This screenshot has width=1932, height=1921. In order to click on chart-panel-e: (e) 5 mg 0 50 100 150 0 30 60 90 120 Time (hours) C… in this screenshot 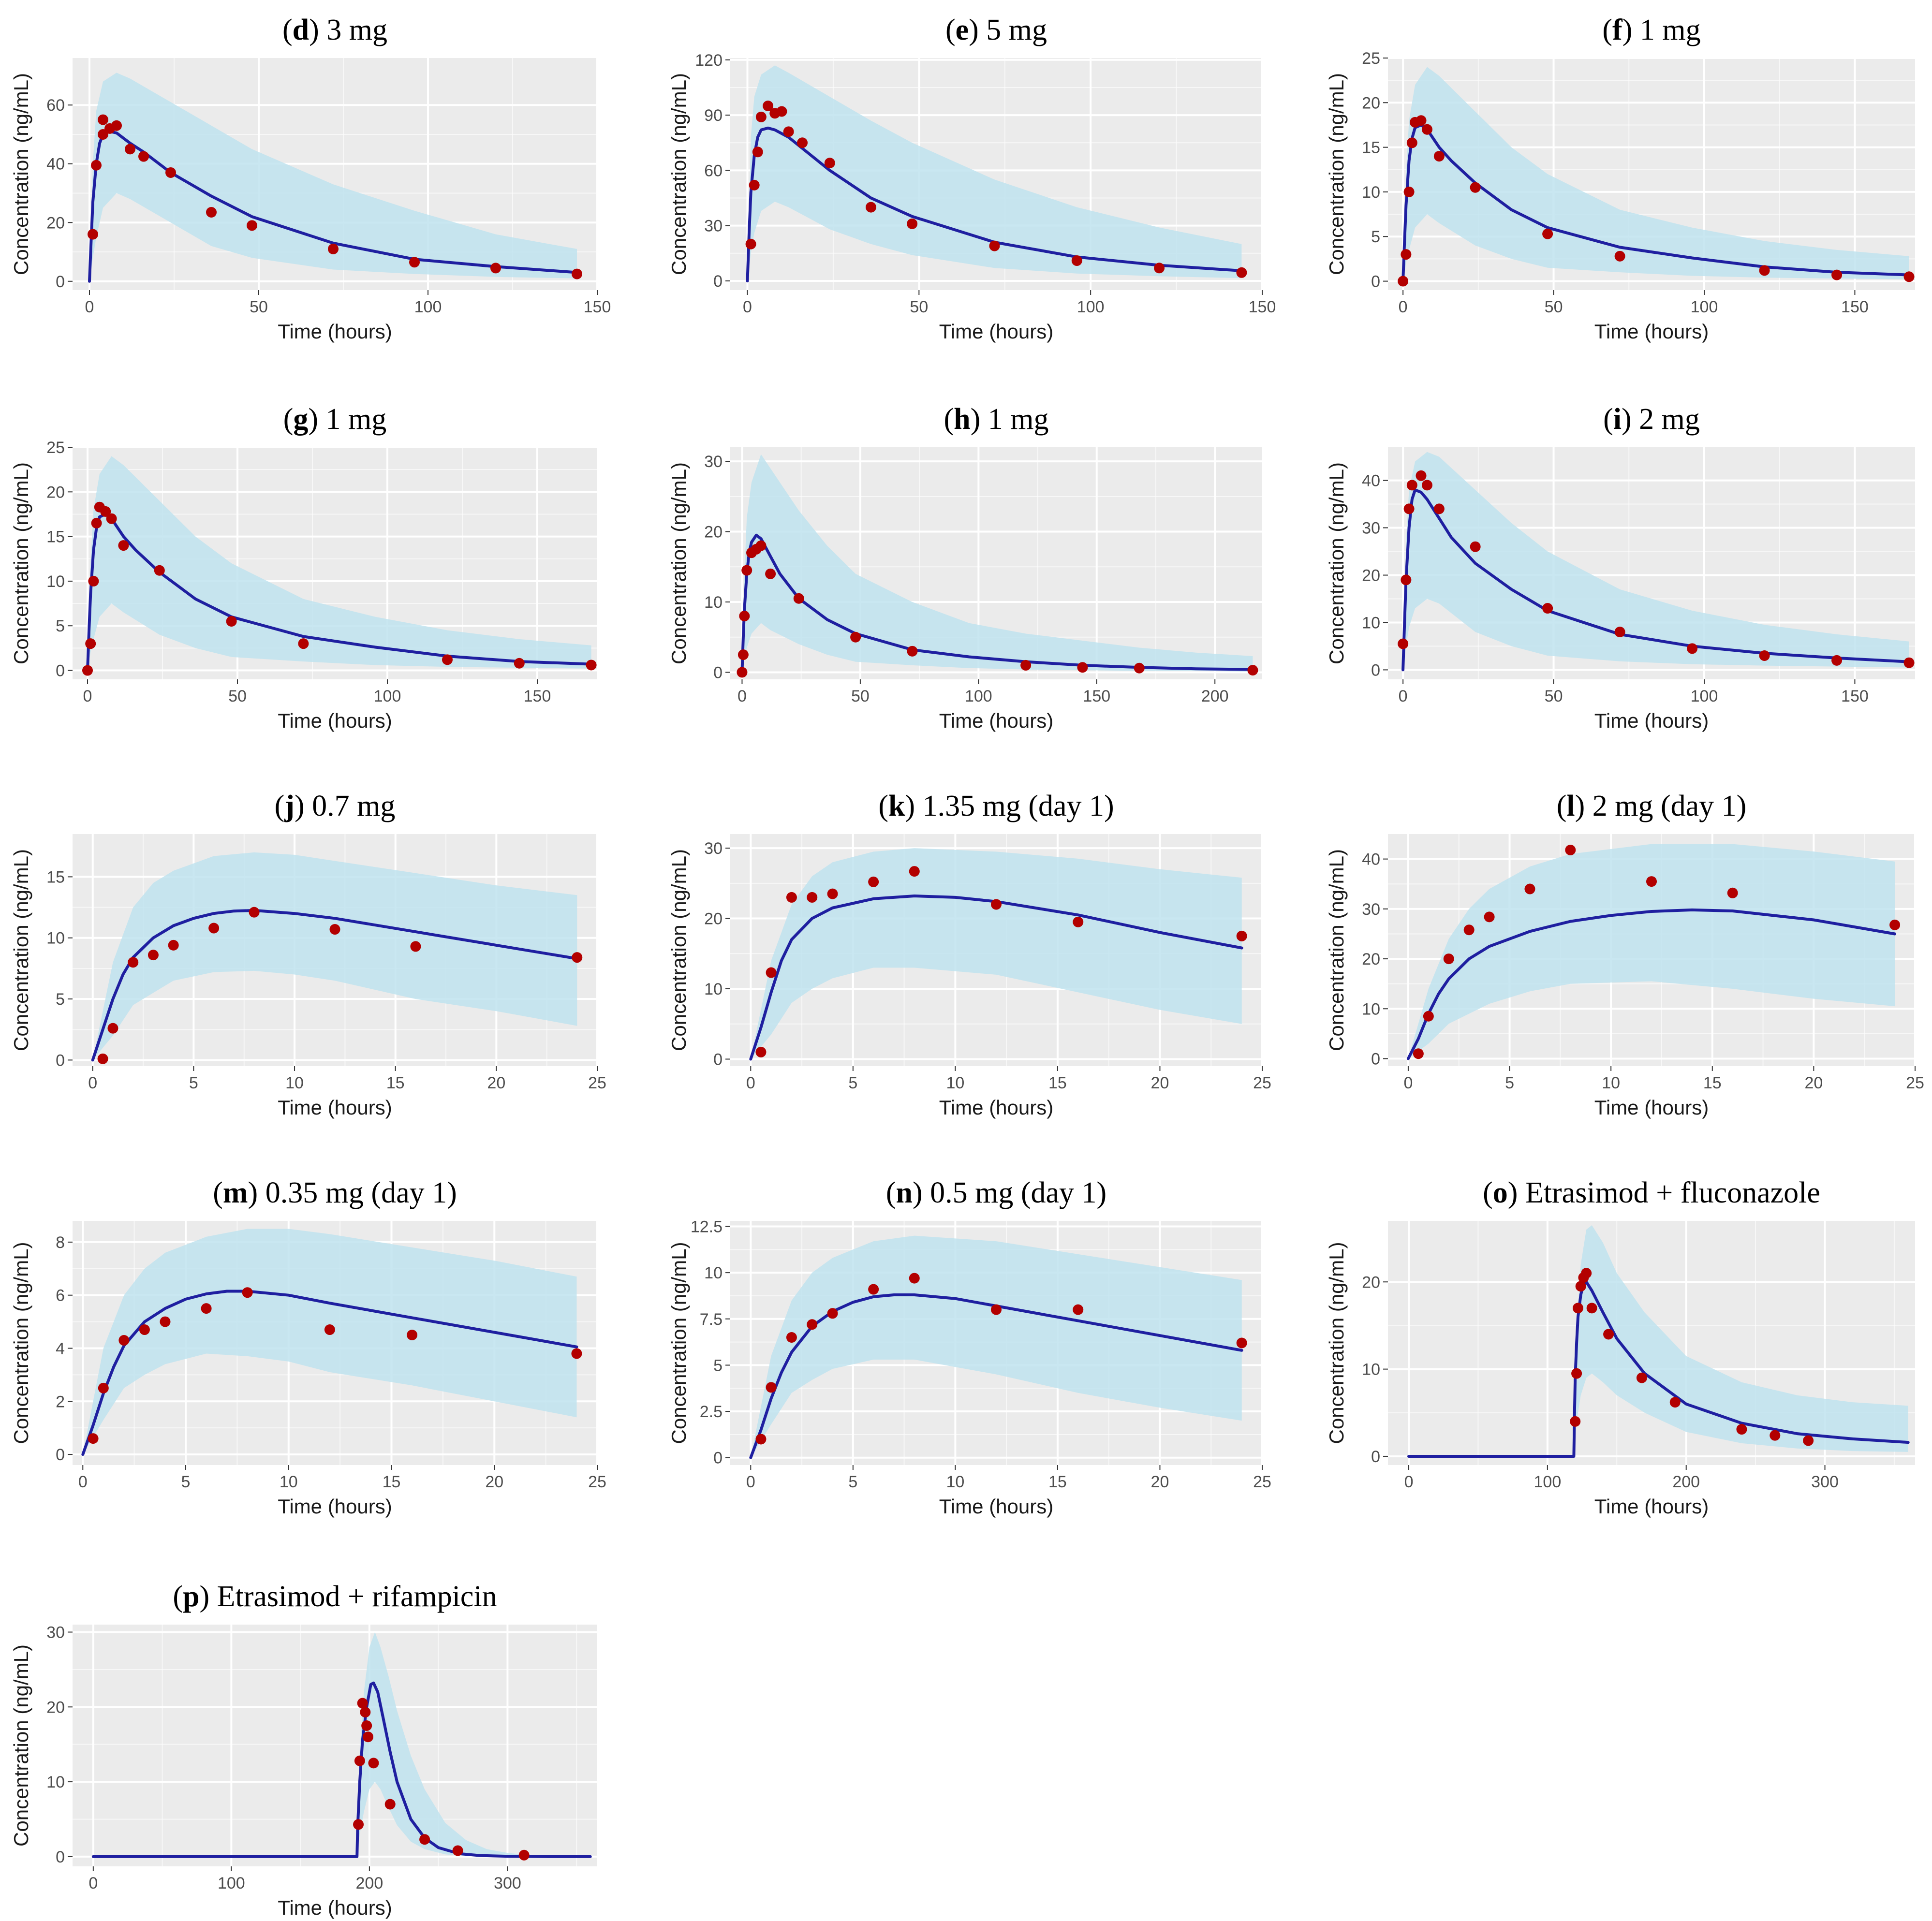, I will do `click(971, 178)`.